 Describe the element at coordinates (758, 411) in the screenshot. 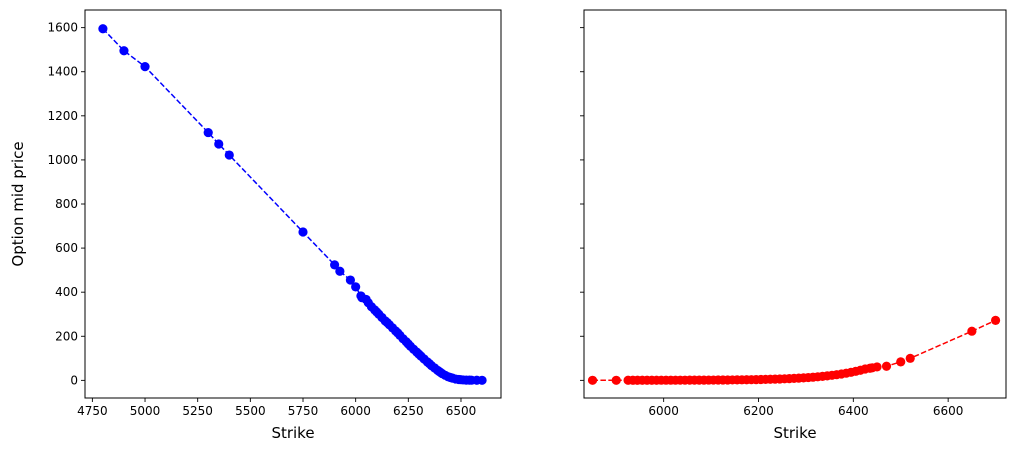

I see `x-tick-label: 6200` at that location.